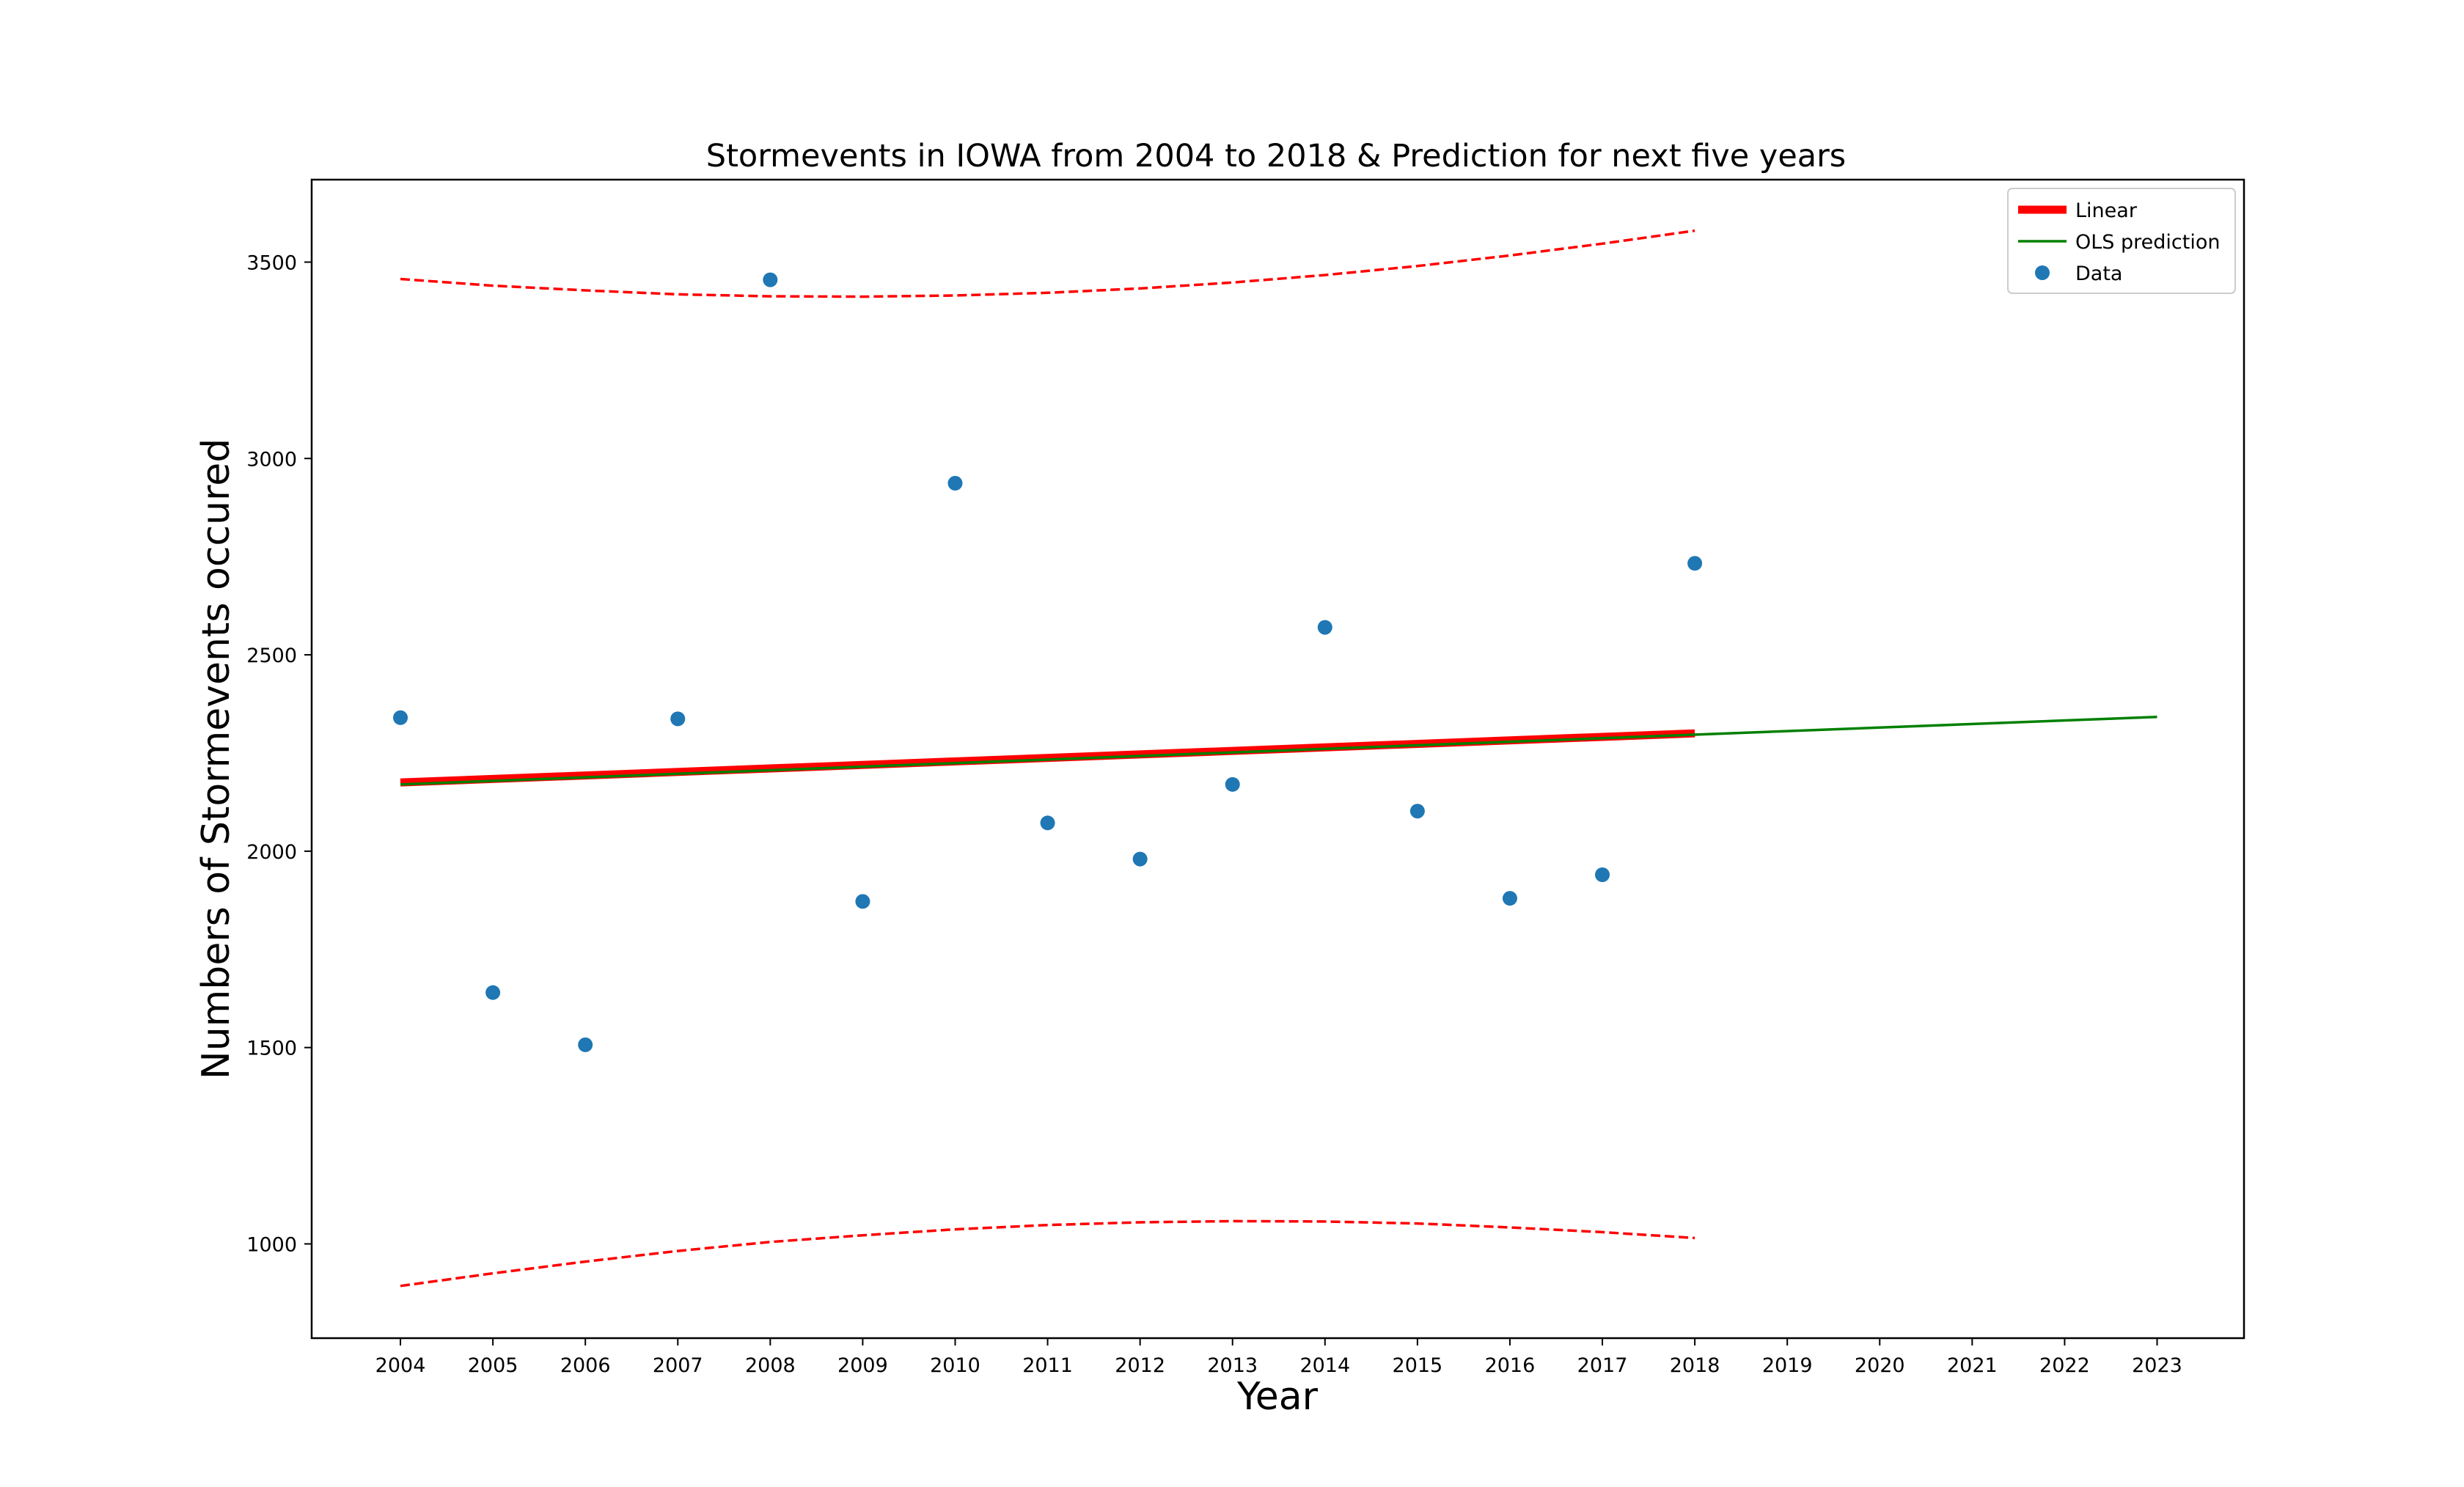 This screenshot has height=1487, width=2464. What do you see at coordinates (1047, 1253) in the screenshot?
I see `confidence-band-lower` at bounding box center [1047, 1253].